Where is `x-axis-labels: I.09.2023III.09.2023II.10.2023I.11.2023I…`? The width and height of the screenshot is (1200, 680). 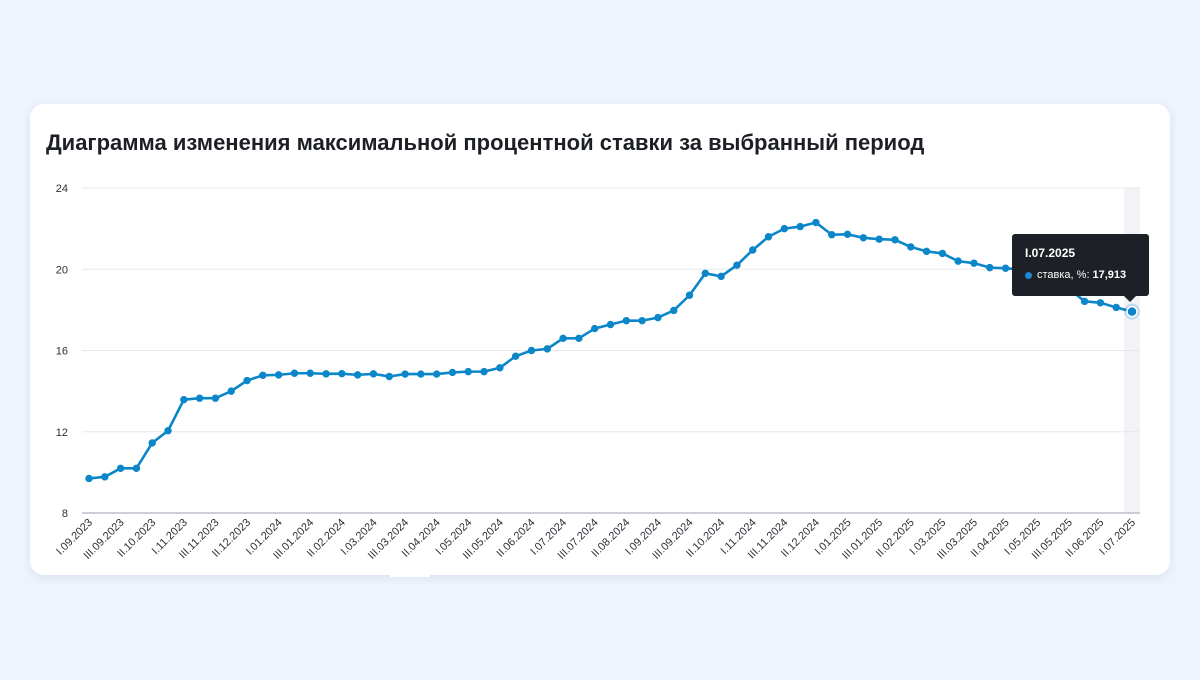 x-axis-labels: I.09.2023III.09.2023II.10.2023I.11.2023I… is located at coordinates (596, 539).